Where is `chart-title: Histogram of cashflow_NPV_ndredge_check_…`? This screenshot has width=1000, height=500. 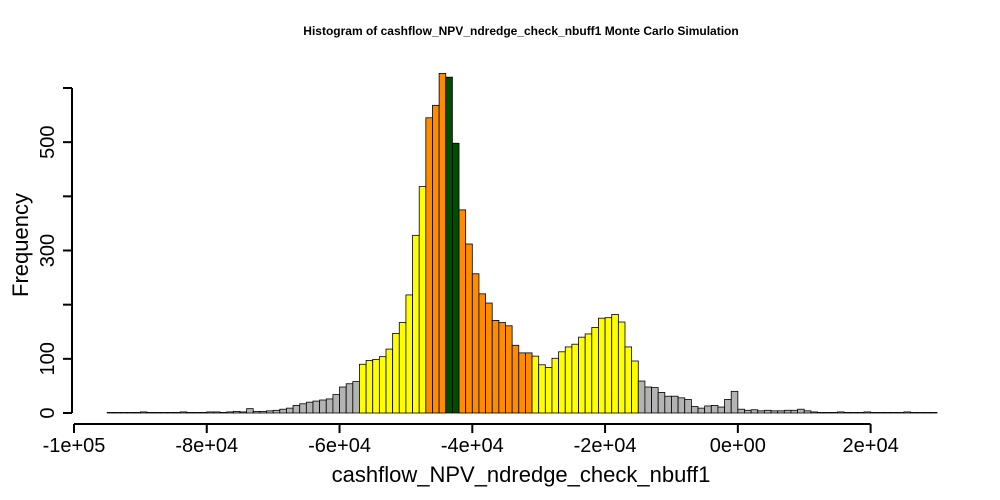
chart-title: Histogram of cashflow_NPV_ndredge_check_… is located at coordinates (520, 31).